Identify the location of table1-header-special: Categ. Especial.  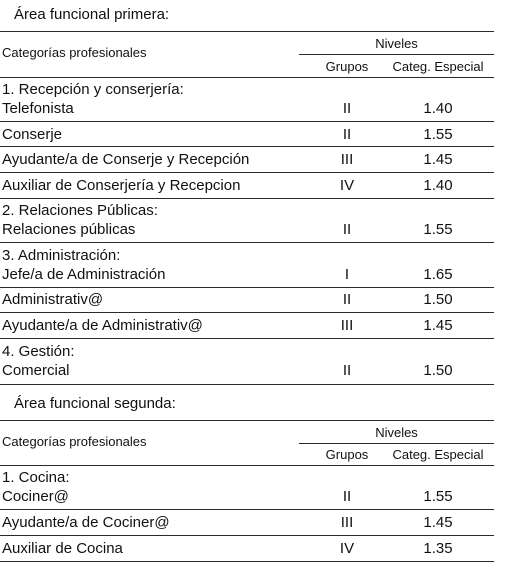
(438, 66).